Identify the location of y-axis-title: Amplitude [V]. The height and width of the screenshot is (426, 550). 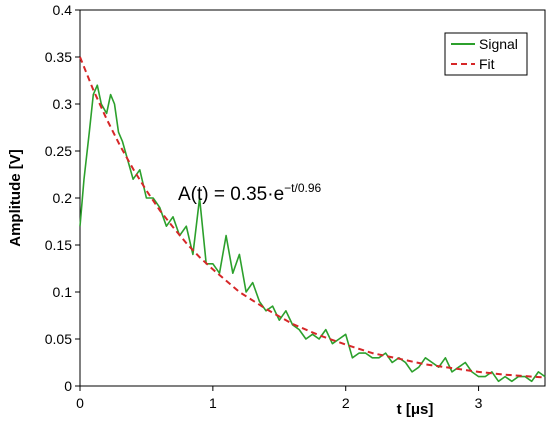
(15, 198).